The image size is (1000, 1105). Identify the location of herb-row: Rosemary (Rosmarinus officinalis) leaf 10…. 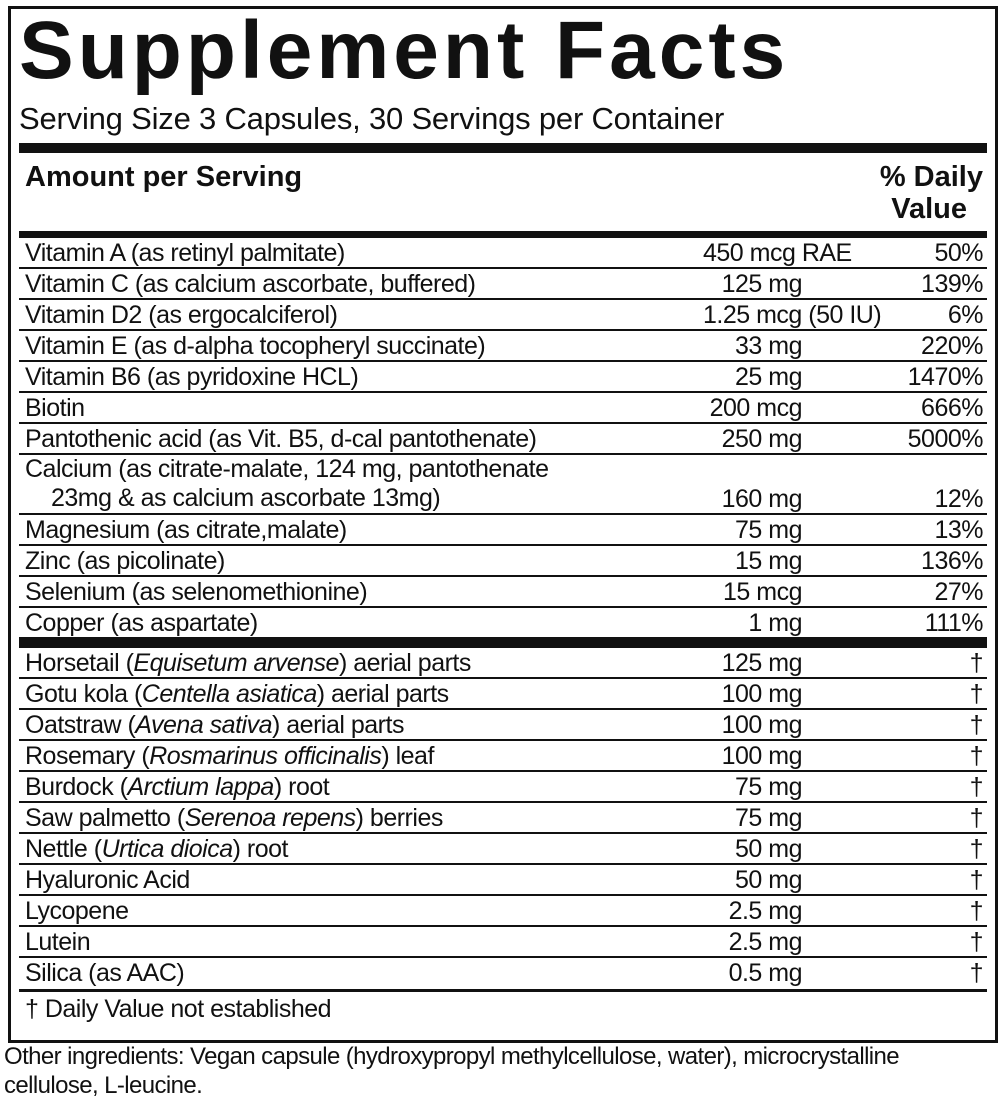
(503, 756).